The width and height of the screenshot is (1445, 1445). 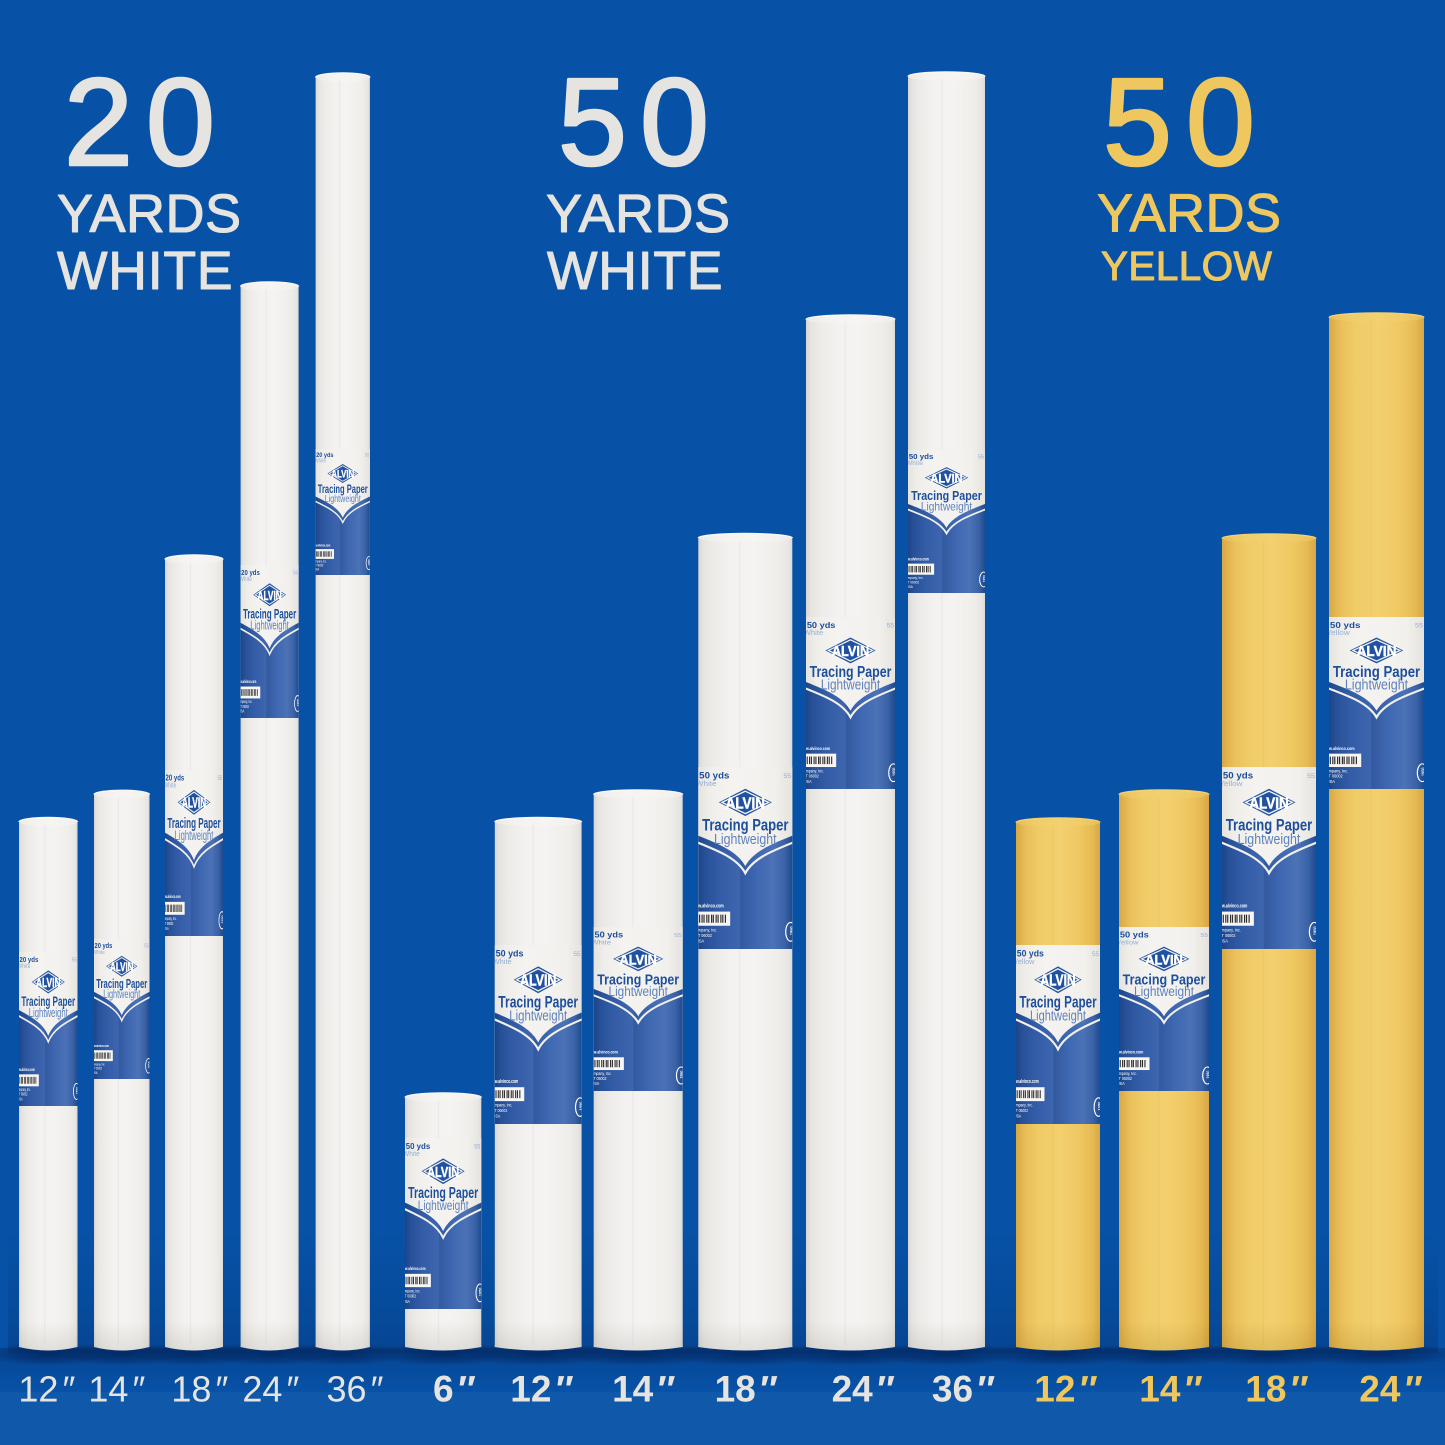 I want to click on svg-text: YELLOW, so click(x=1187, y=266).